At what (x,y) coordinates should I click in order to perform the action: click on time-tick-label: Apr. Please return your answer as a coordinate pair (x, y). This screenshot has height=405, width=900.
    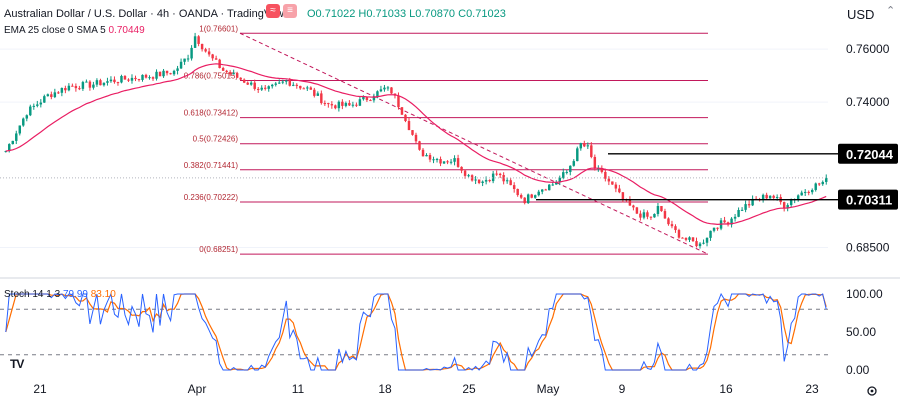
    Looking at the image, I should click on (197, 389).